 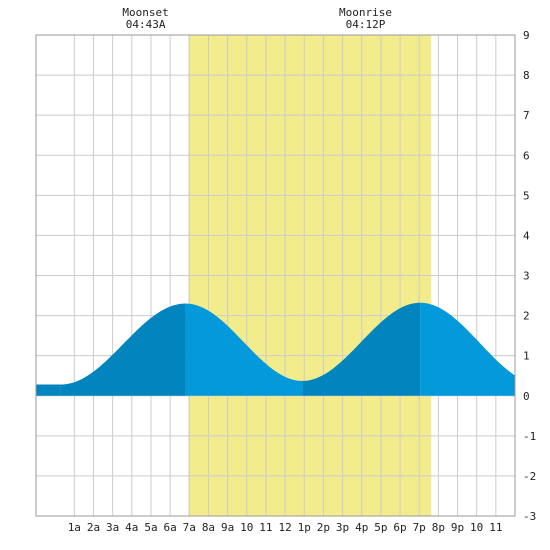 I want to click on x-tick-label: 1p, so click(x=304, y=527).